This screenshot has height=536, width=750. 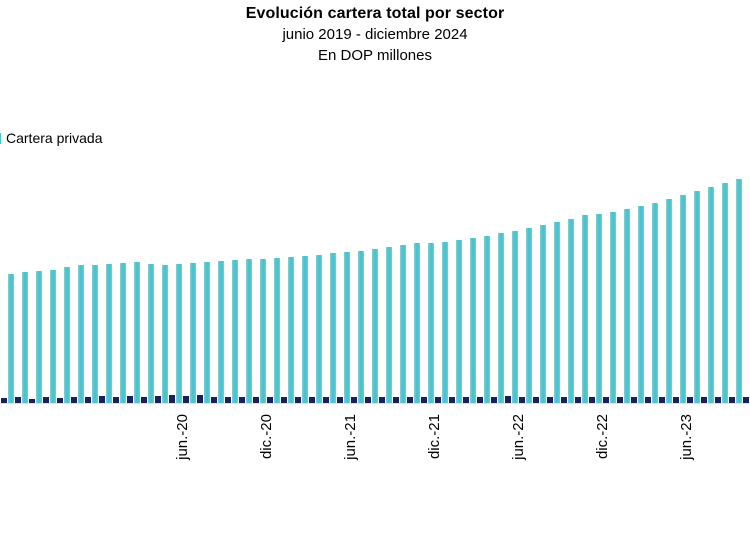 I want to click on chart-subtitle: junio 2019 - diciembre 2024, so click(x=375, y=34).